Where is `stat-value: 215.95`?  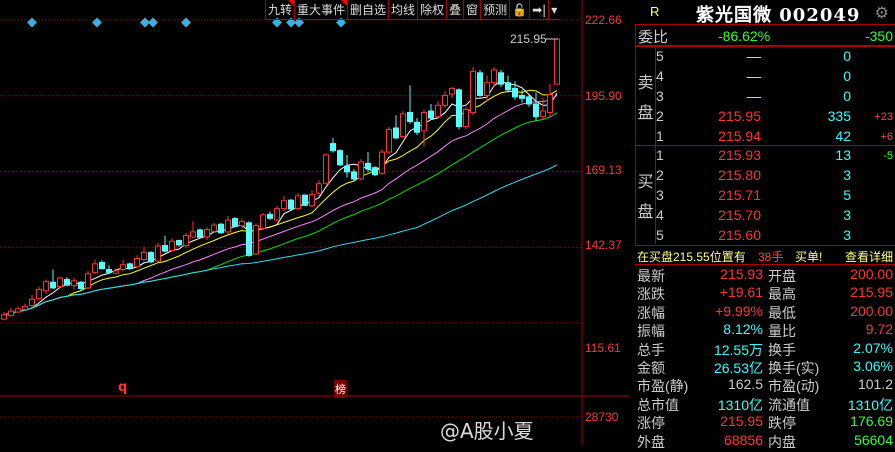
stat-value: 215.95 is located at coordinates (741, 421).